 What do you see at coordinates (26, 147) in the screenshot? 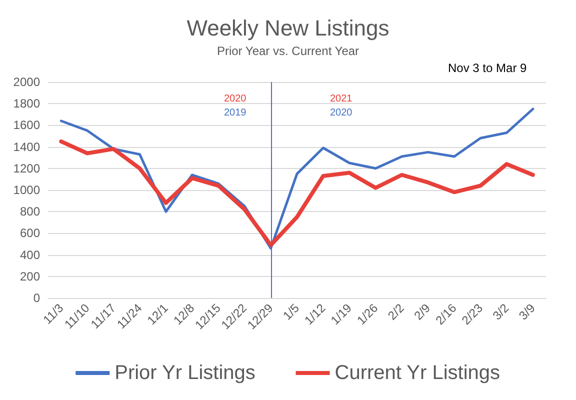
I see `y-tick-label: 1400` at bounding box center [26, 147].